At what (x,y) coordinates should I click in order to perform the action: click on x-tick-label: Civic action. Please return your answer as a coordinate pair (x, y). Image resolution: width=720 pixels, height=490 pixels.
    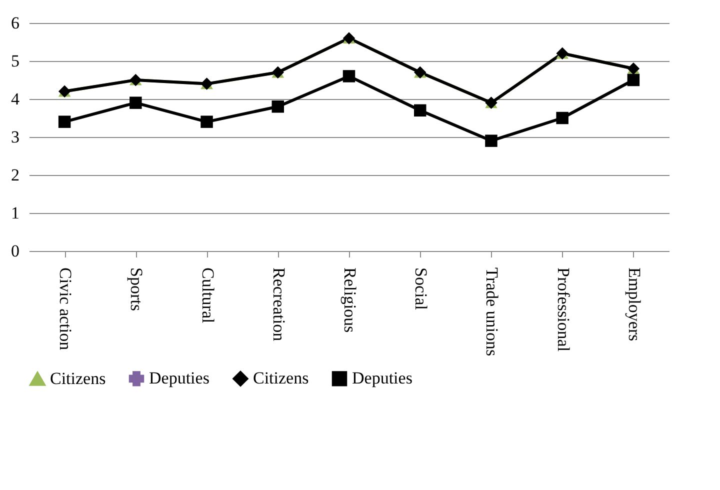
    Looking at the image, I should click on (66, 309).